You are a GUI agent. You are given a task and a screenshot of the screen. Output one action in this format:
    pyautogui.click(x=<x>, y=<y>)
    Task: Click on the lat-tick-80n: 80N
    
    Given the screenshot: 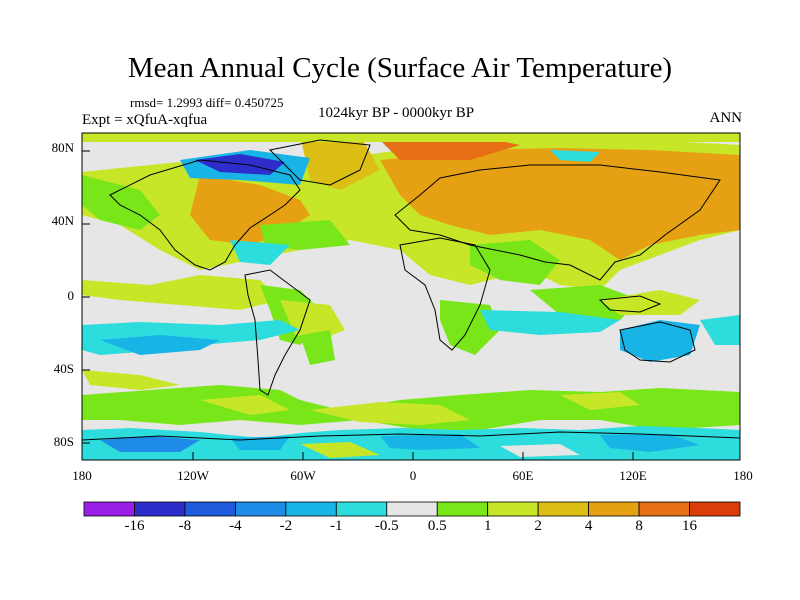 What is the action you would take?
    pyautogui.click(x=62, y=147)
    